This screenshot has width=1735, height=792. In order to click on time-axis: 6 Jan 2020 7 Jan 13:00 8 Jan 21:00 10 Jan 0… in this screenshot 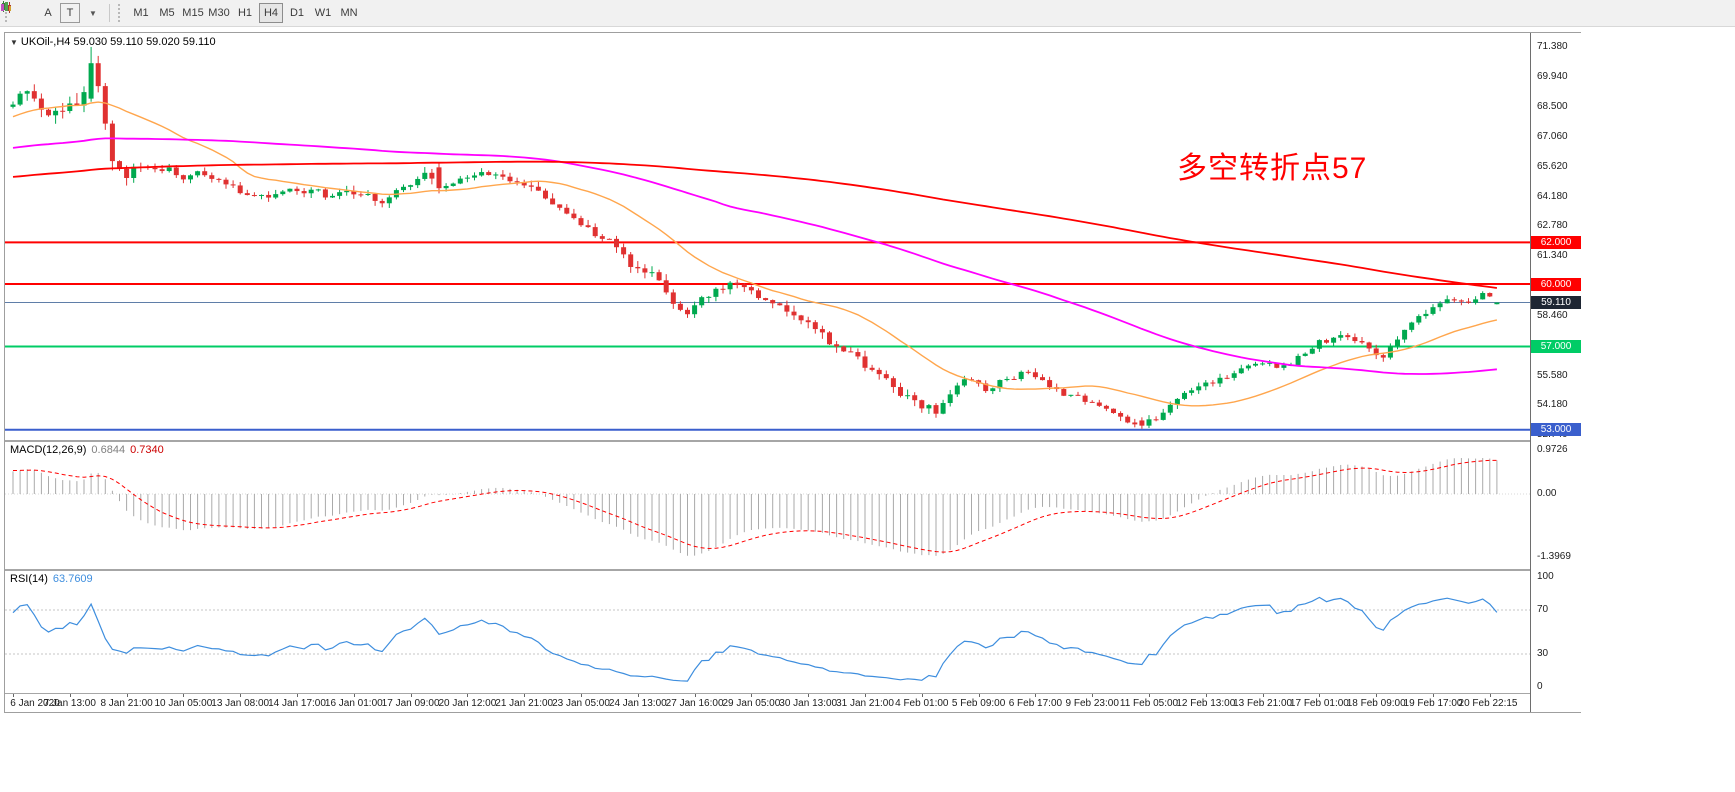, I will do `click(767, 703)`.